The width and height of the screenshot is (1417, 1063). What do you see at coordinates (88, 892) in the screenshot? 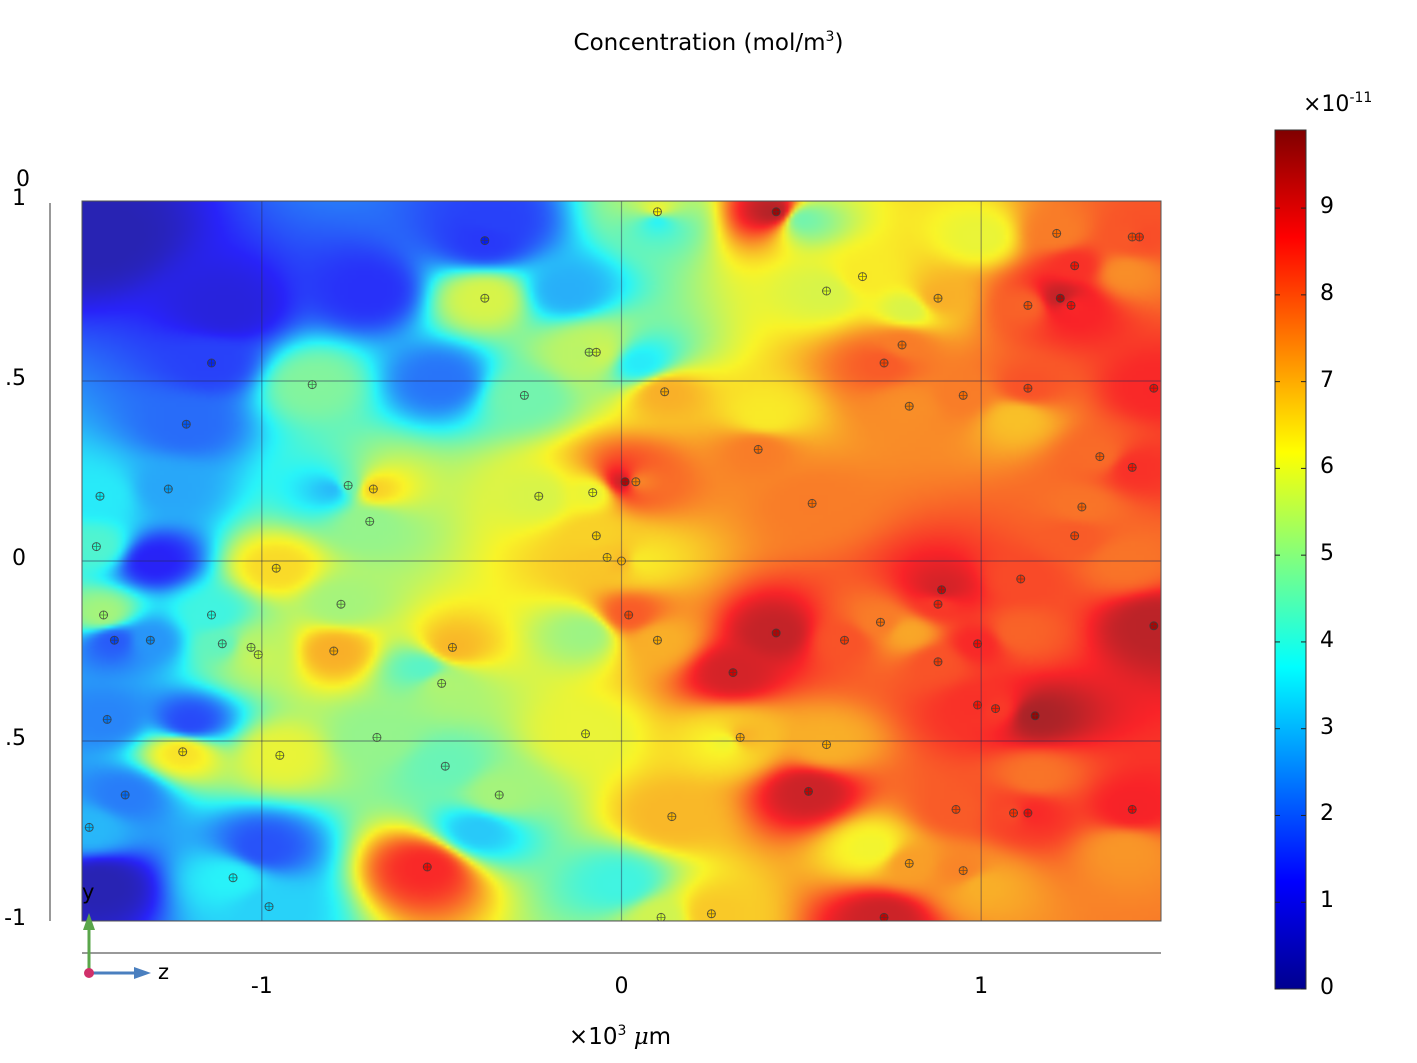
I see `triad-y-label: y` at bounding box center [88, 892].